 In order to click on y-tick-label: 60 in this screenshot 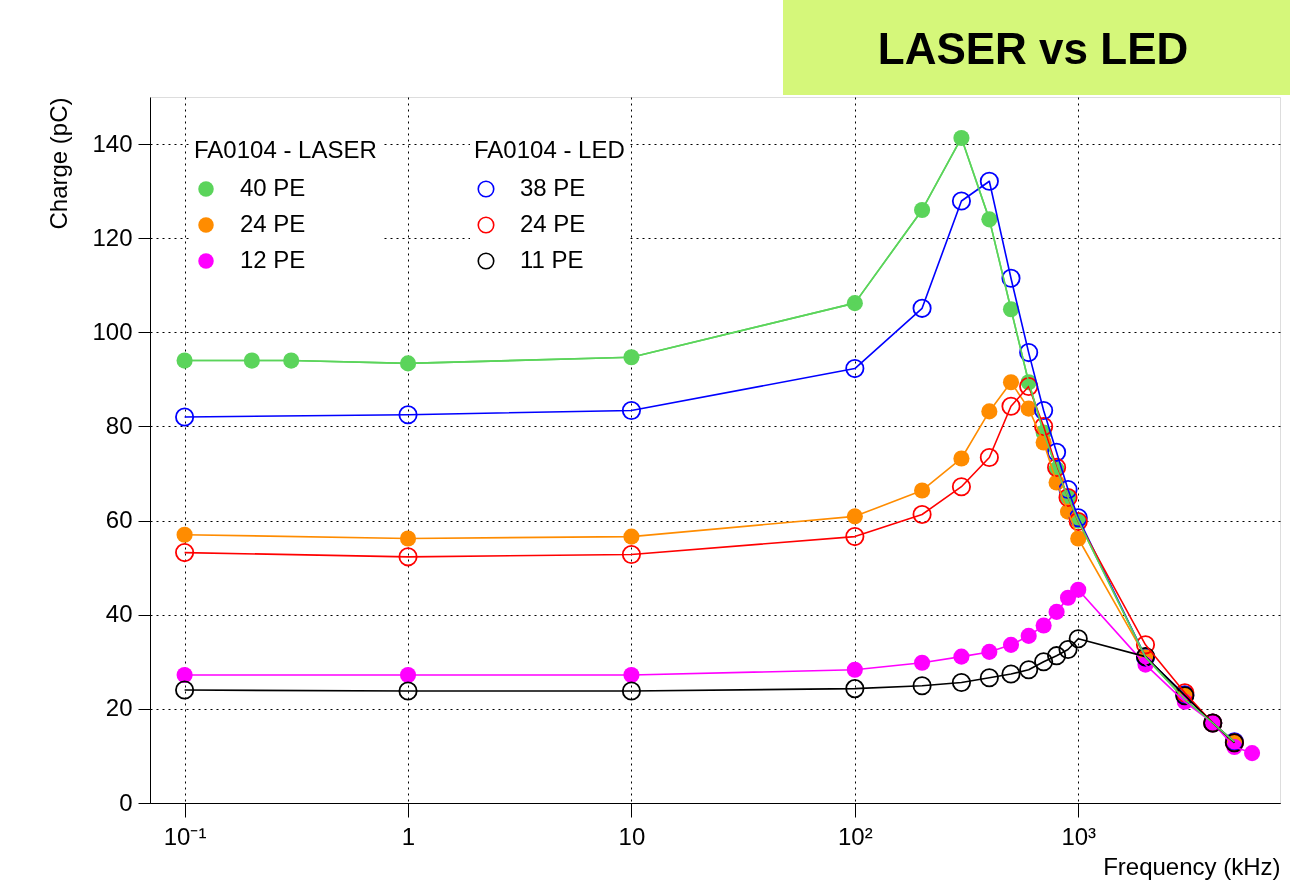, I will do `click(119, 520)`.